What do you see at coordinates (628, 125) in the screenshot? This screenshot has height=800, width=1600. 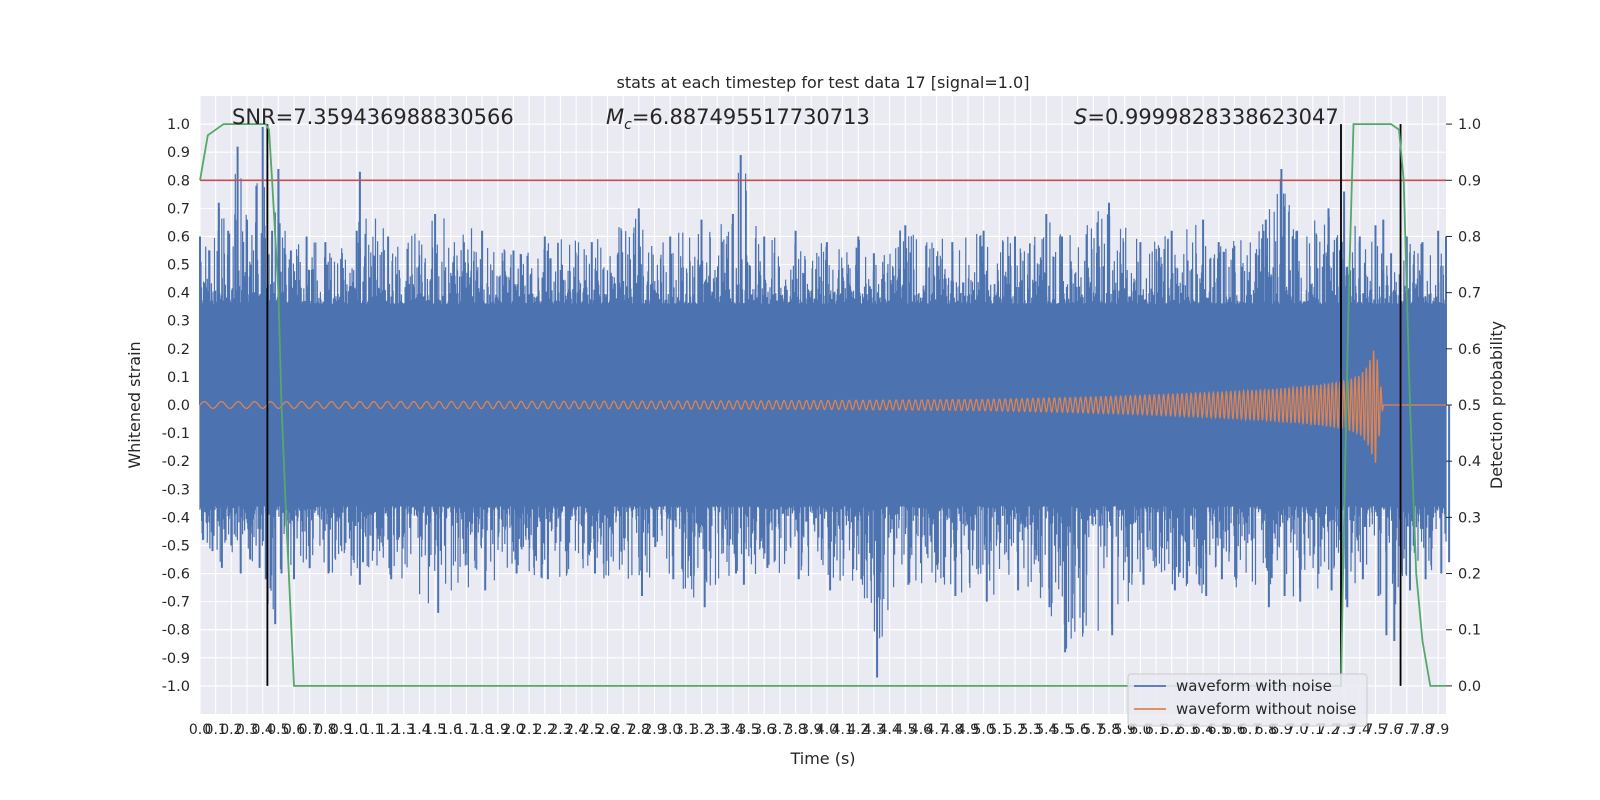 I see `chirp-mass-subscript: c` at bounding box center [628, 125].